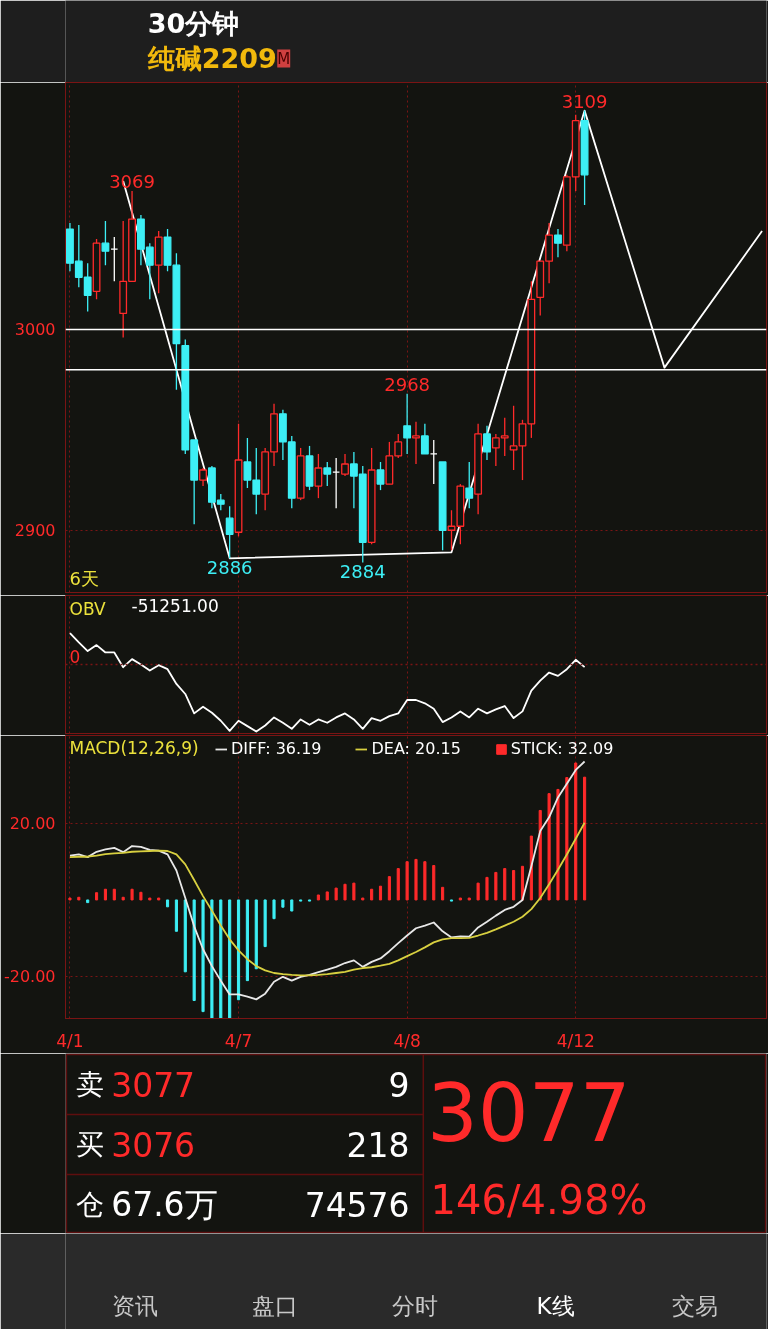 Image resolution: width=768 pixels, height=1329 pixels. Describe the element at coordinates (134, 747) in the screenshot. I see `chart-title: MACD(12,26,9)` at that location.